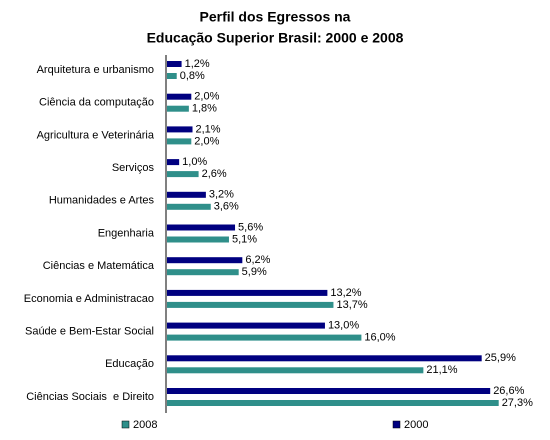 Image resolution: width=550 pixels, height=440 pixels. Describe the element at coordinates (95, 70) in the screenshot. I see `category-label: Arquitetura e urbanismo` at that location.